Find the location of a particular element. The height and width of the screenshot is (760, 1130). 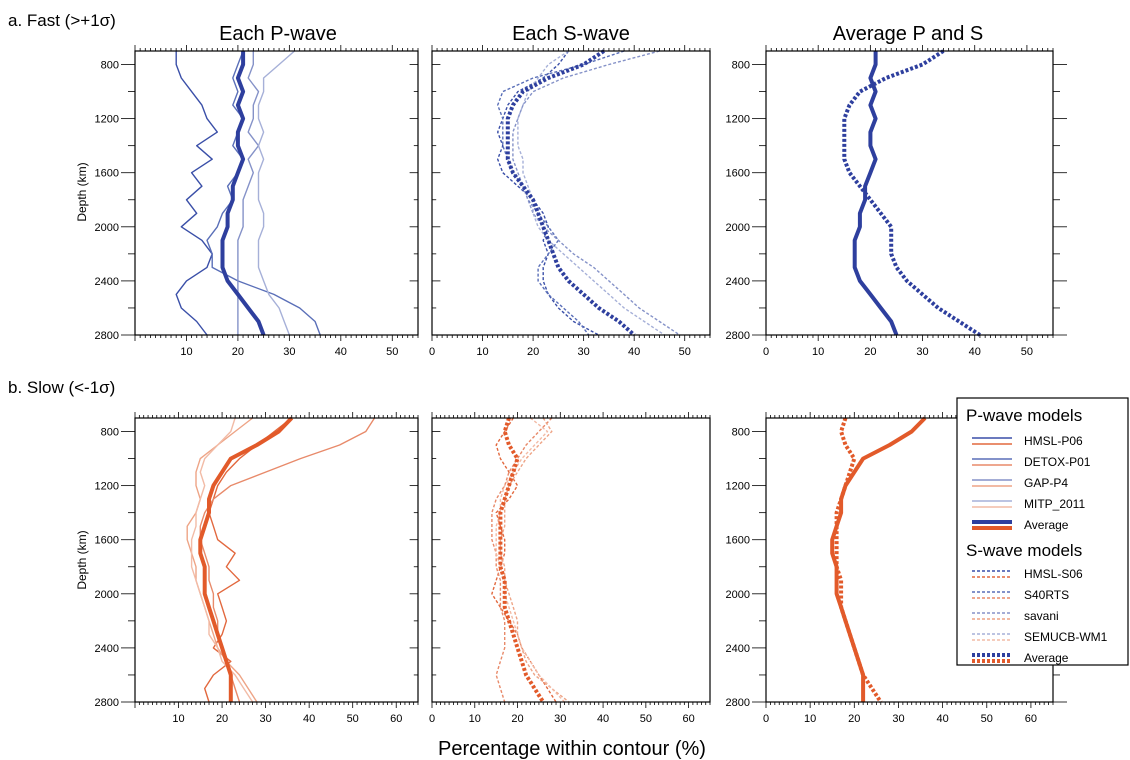

series-detox-p01 is located at coordinates (263, 193).